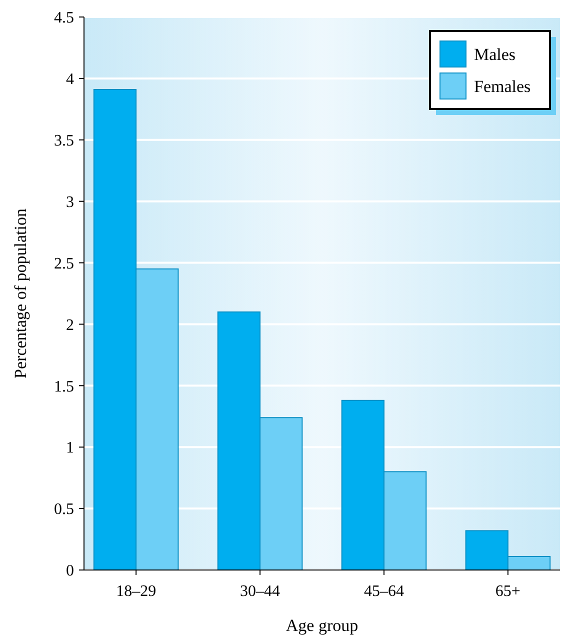 Image resolution: width=564 pixels, height=635 pixels. Describe the element at coordinates (64, 18) in the screenshot. I see `y-tick-label: 4.5` at that location.